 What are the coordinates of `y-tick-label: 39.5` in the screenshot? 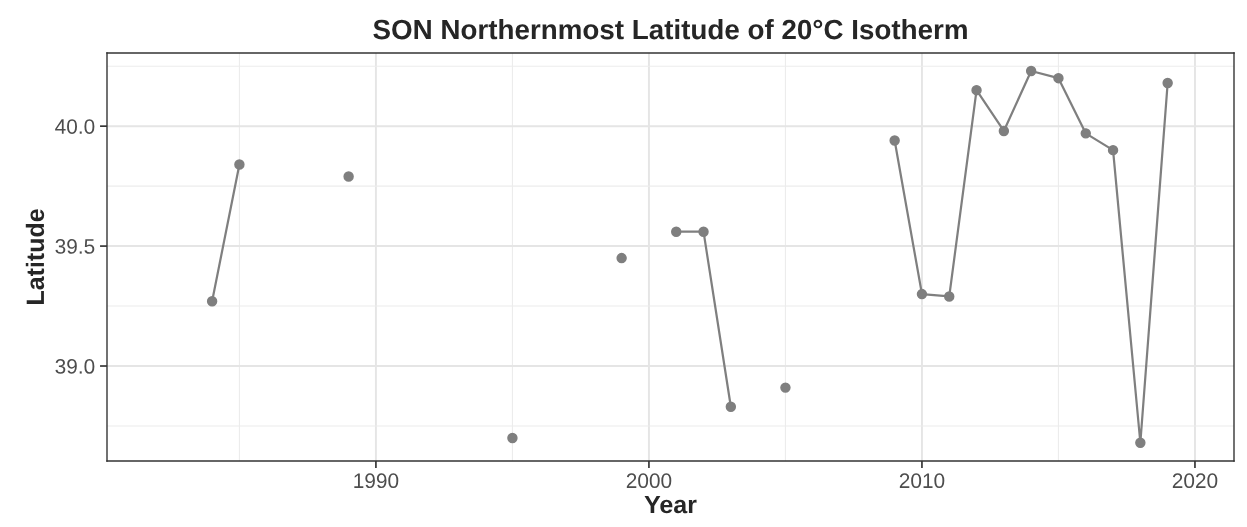 It's located at (75, 246).